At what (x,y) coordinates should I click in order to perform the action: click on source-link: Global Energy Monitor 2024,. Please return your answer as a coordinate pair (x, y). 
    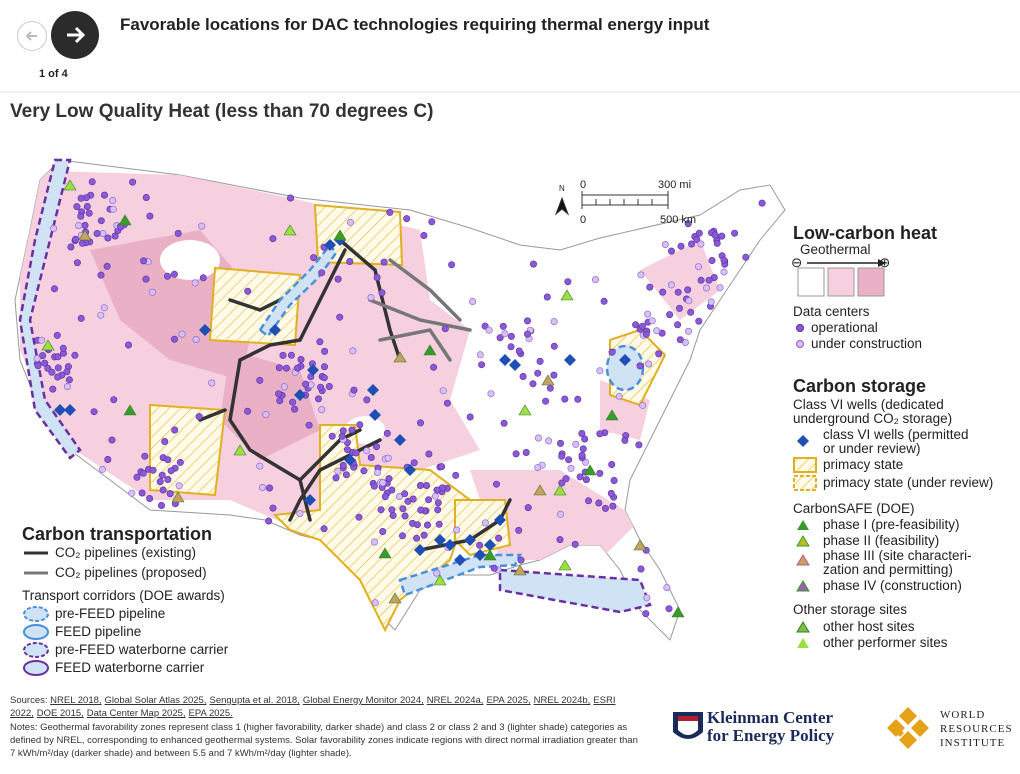
    Looking at the image, I should click on (363, 700).